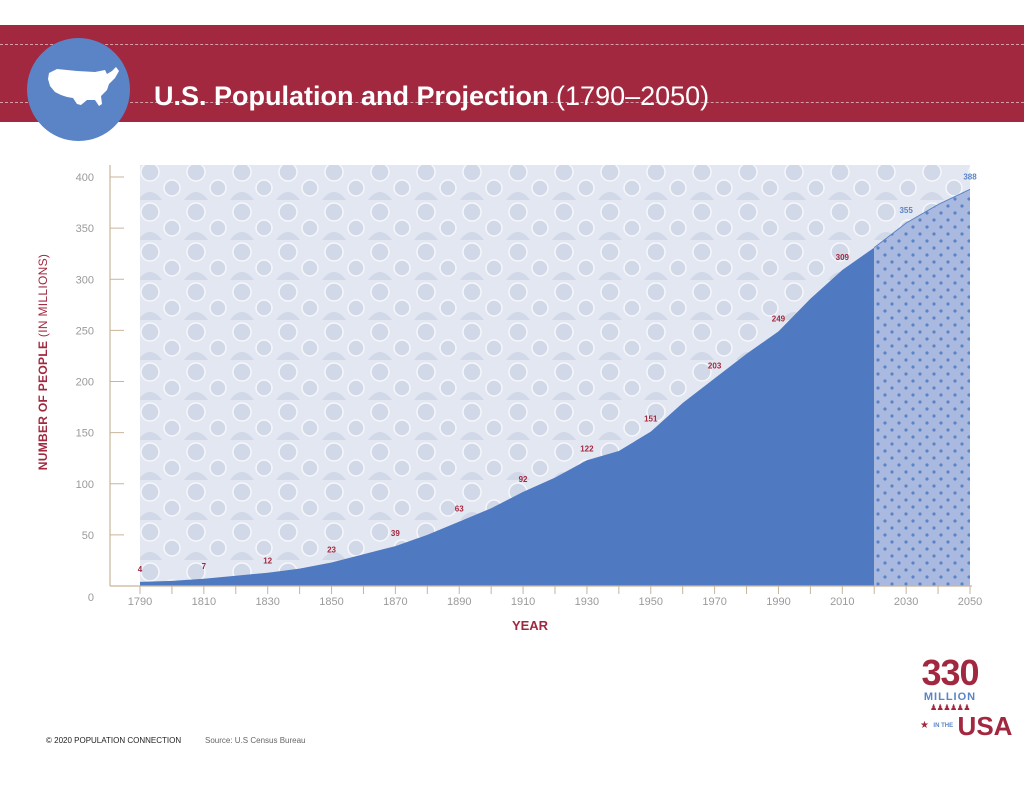 This screenshot has height=791, width=1024. Describe the element at coordinates (512, 44) in the screenshot. I see `banner-dashed-line-top` at that location.